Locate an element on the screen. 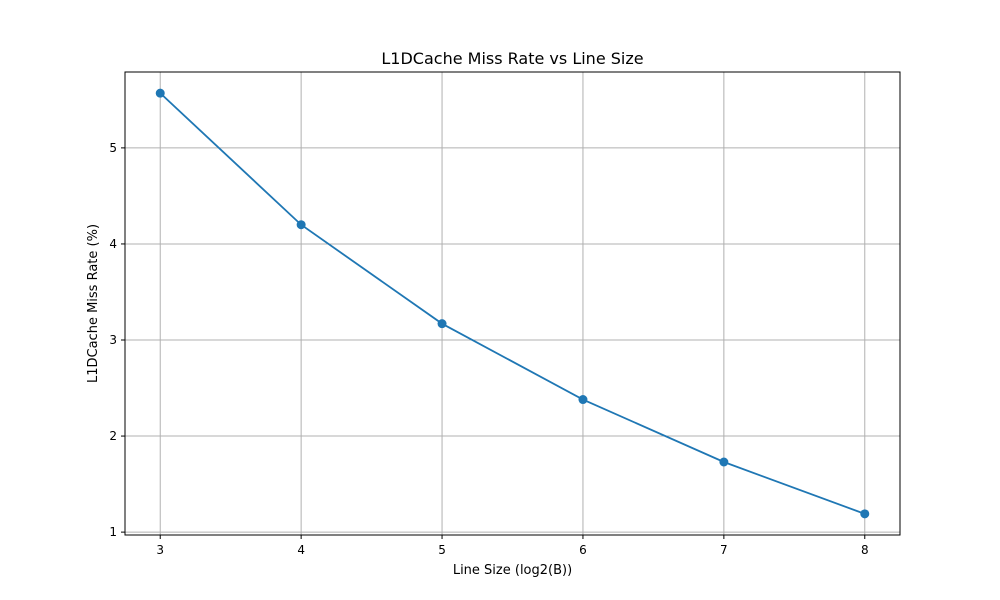 This screenshot has height=600, width=1000. x-tick-label: 4 is located at coordinates (301, 550).